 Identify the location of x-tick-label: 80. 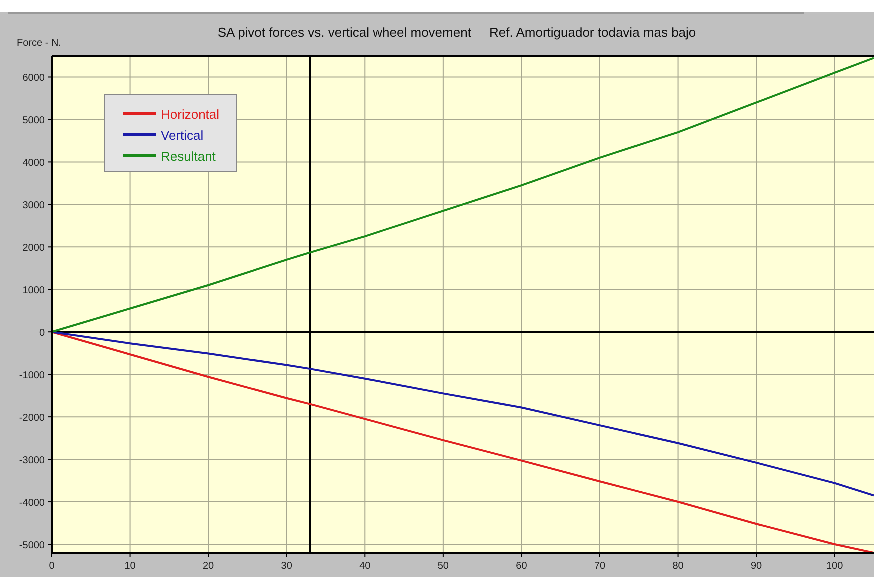
(678, 566).